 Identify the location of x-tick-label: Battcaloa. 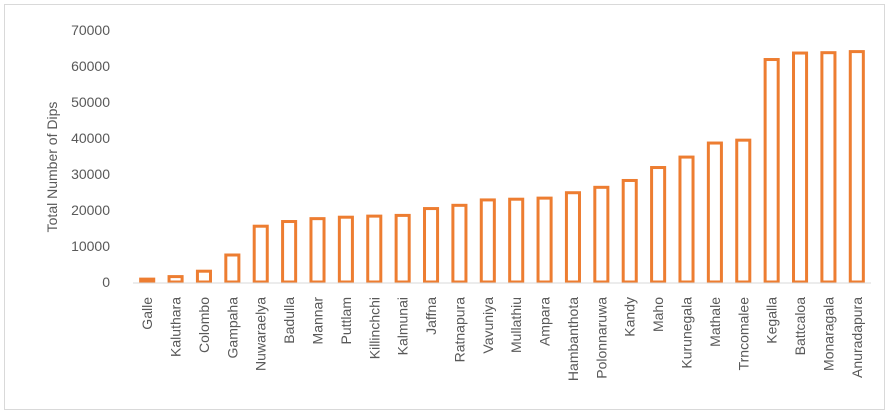
(800, 326).